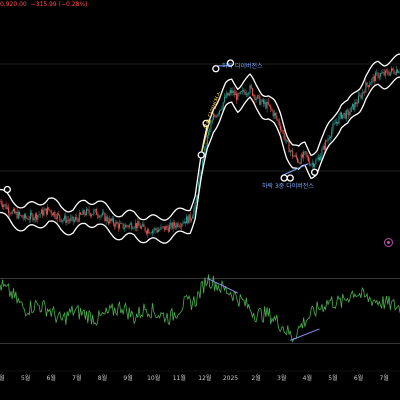 The image size is (400, 400). What do you see at coordinates (242, 66) in the screenshot?
I see `annotation-bearish-divergence: 하락 다이버전스` at bounding box center [242, 66].